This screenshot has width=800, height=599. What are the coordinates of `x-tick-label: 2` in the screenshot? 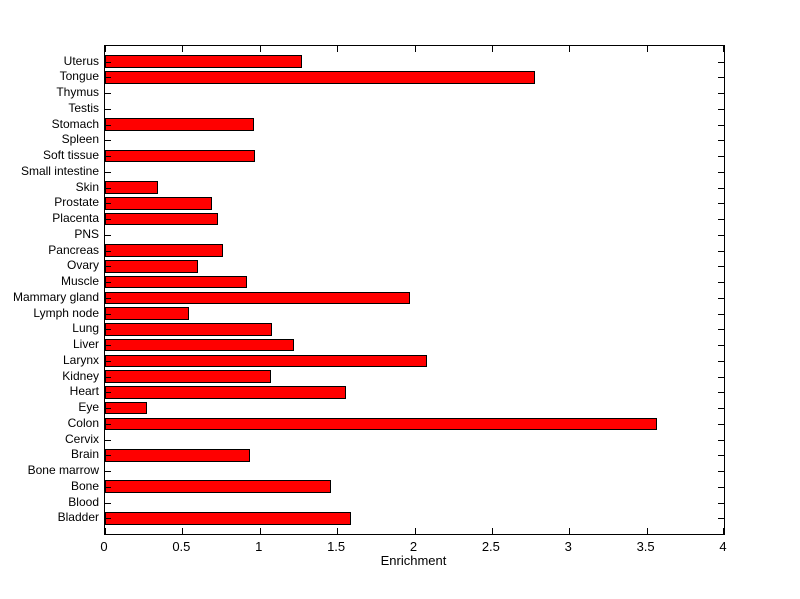 It's located at (413, 546).